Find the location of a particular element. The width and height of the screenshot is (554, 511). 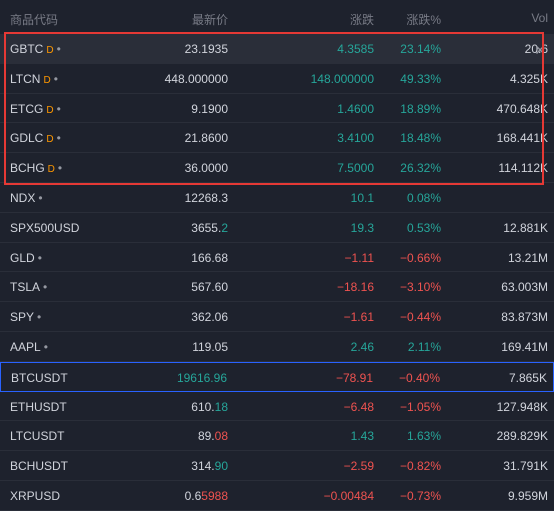

row-last: 0.65988 is located at coordinates (206, 496).